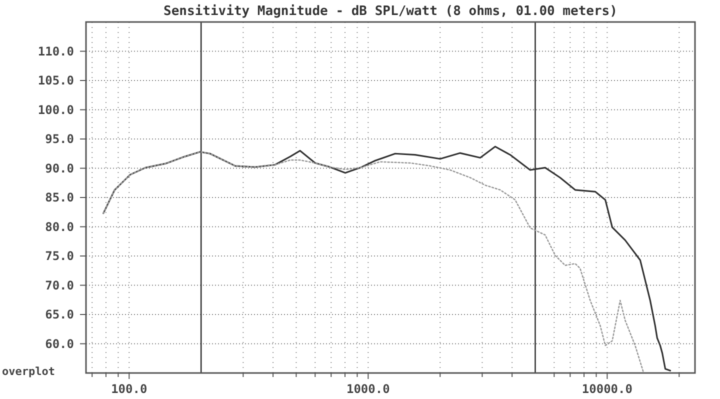 The height and width of the screenshot is (399, 720). What do you see at coordinates (28, 371) in the screenshot?
I see `text: overplot` at bounding box center [28, 371].